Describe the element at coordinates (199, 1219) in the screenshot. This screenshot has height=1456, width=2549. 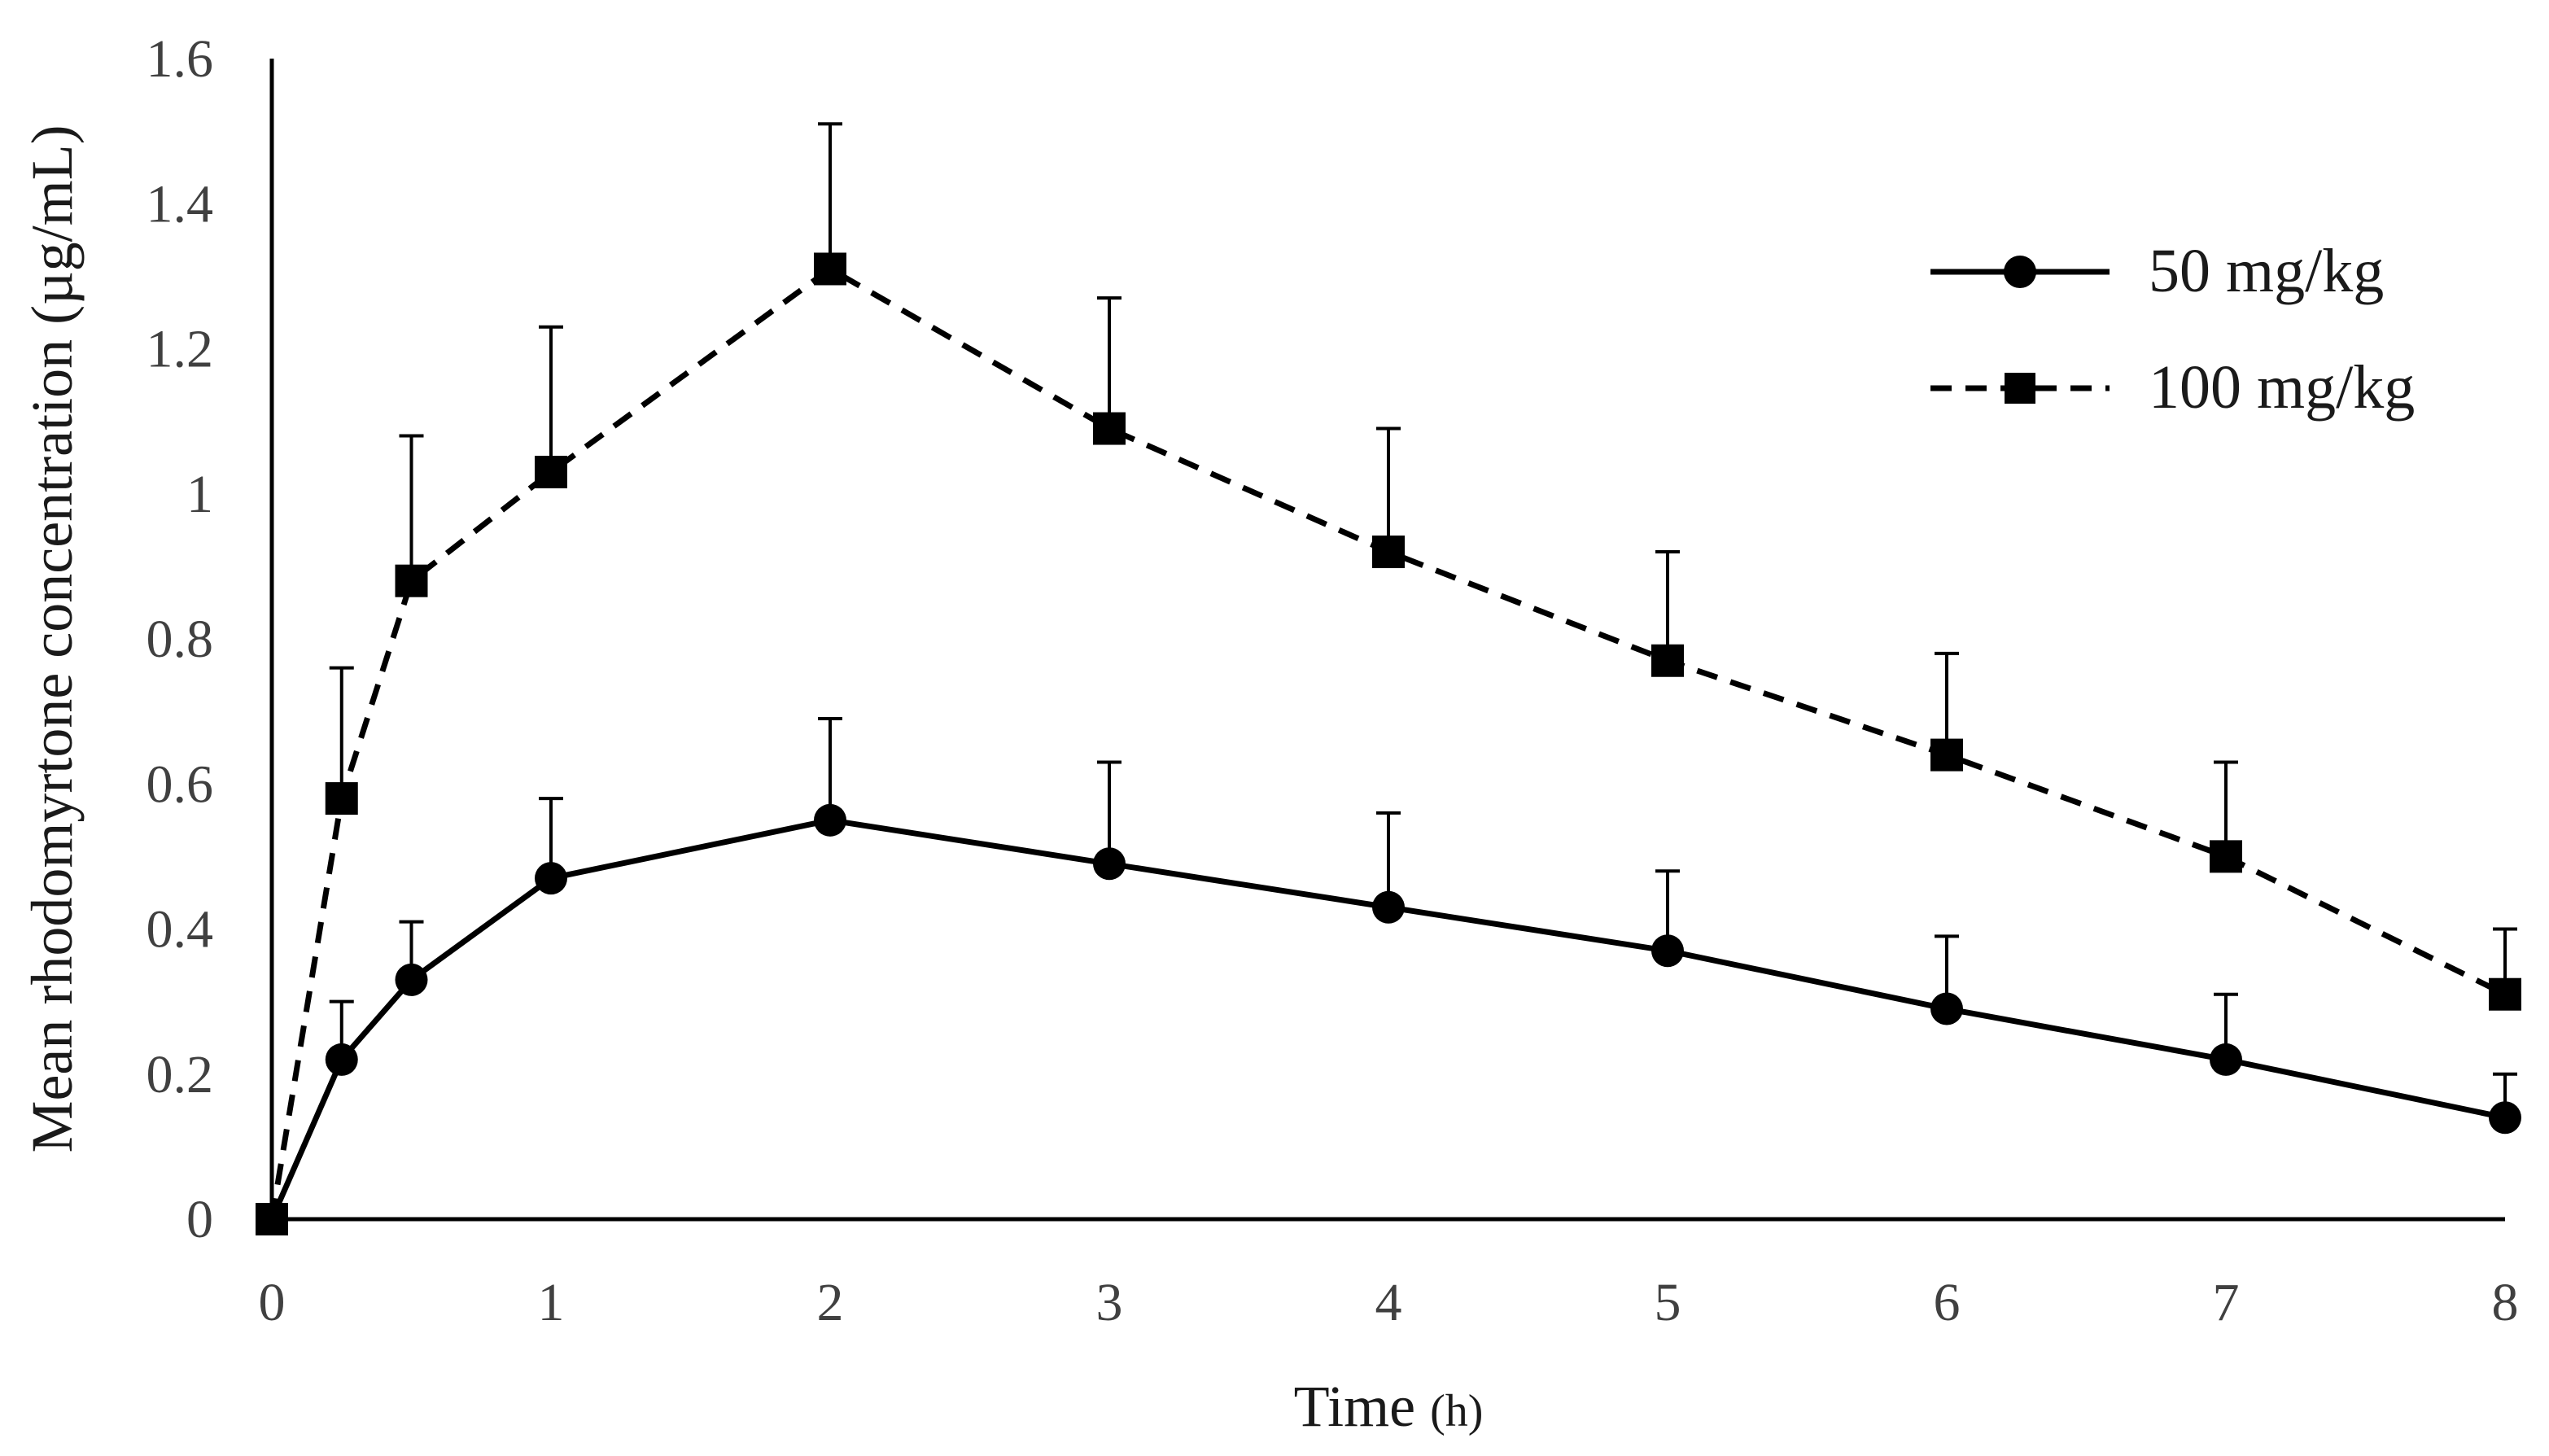
I see `y-tick-label: 0` at that location.